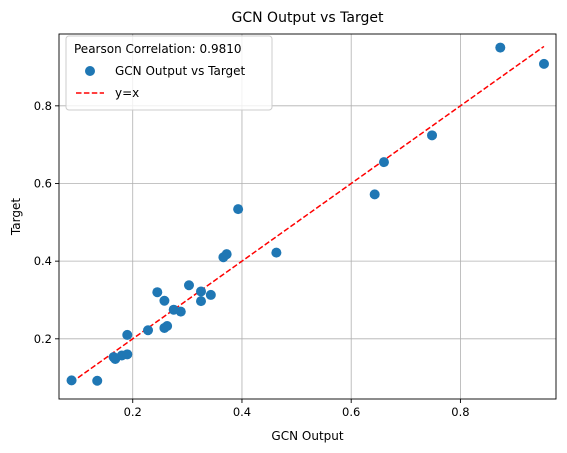  What do you see at coordinates (158, 49) in the screenshot?
I see `legend-title: Pearson Correlation: 0.9810` at bounding box center [158, 49].